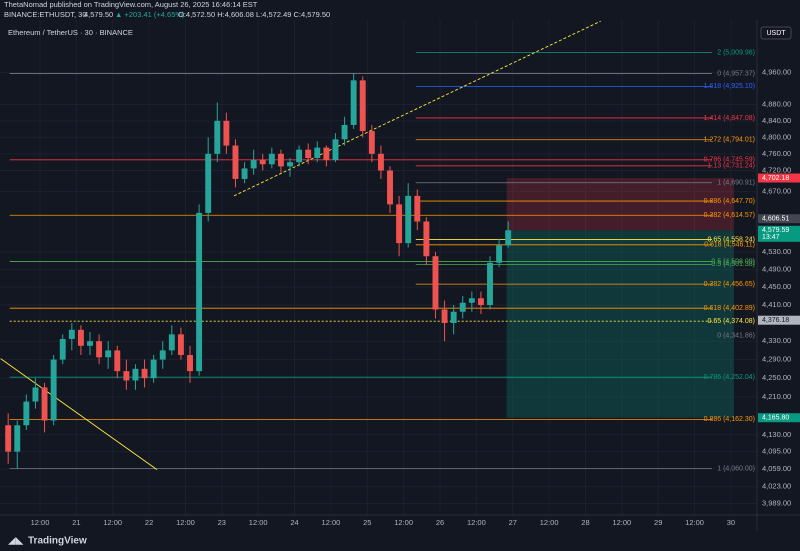 This screenshot has width=800, height=551. Describe the element at coordinates (729, 377) in the screenshot. I see `level-label: 0.786 (4,252.04)` at that location.